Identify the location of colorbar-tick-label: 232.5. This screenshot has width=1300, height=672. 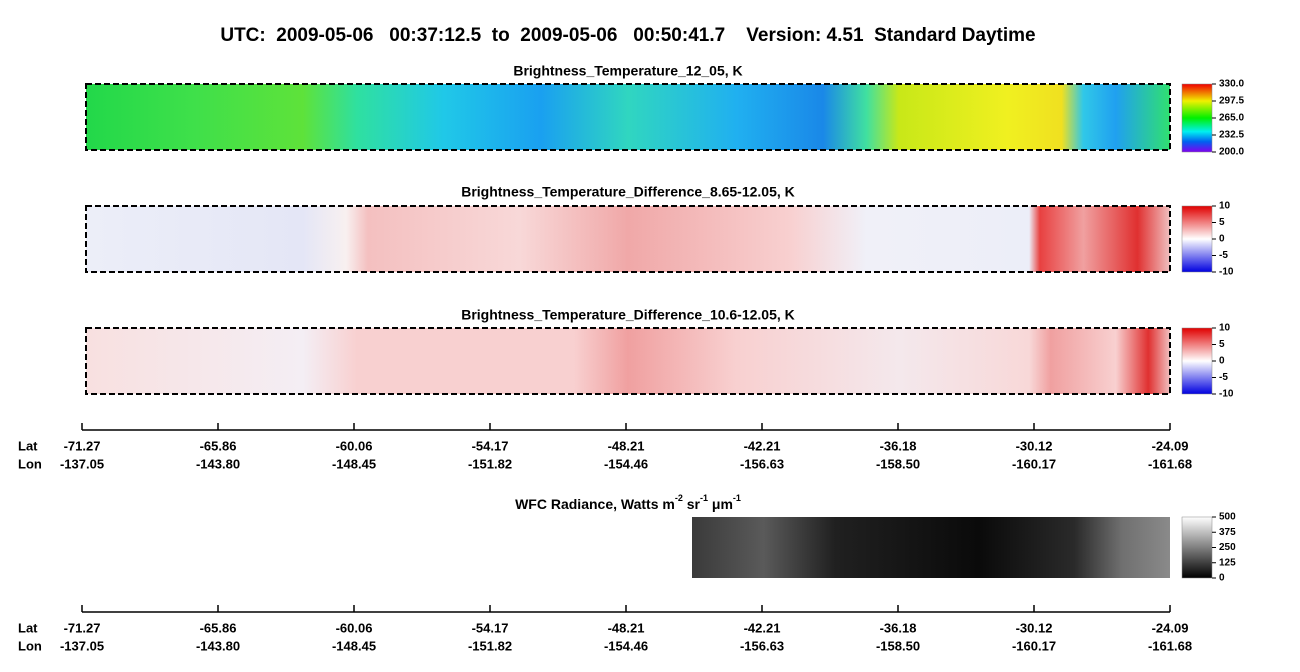
(1231, 135).